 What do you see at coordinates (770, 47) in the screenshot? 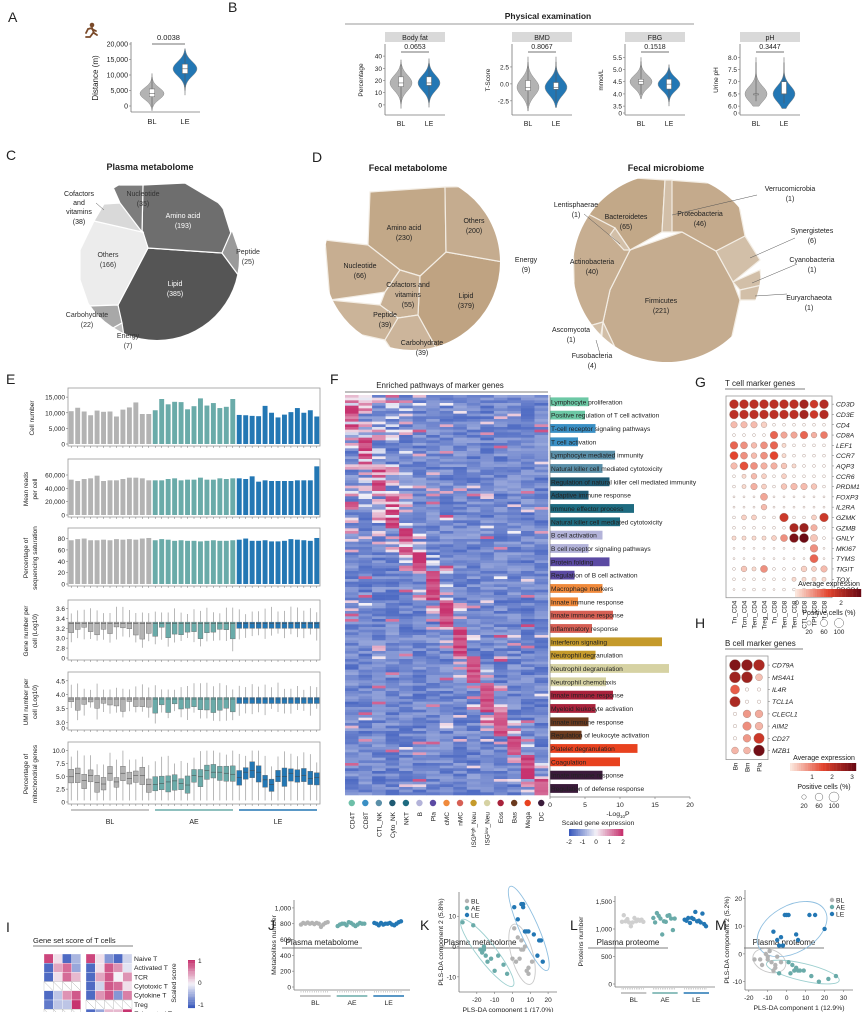
I see `p-value: 0.3447` at bounding box center [770, 47].